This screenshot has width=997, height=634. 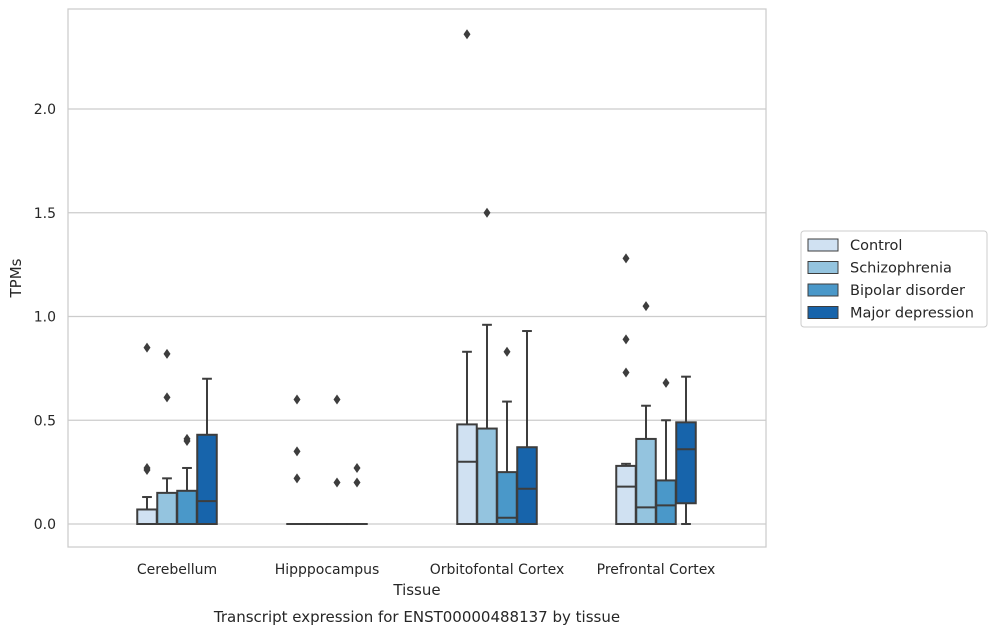 I want to click on legend-label: Major depression, so click(x=912, y=314).